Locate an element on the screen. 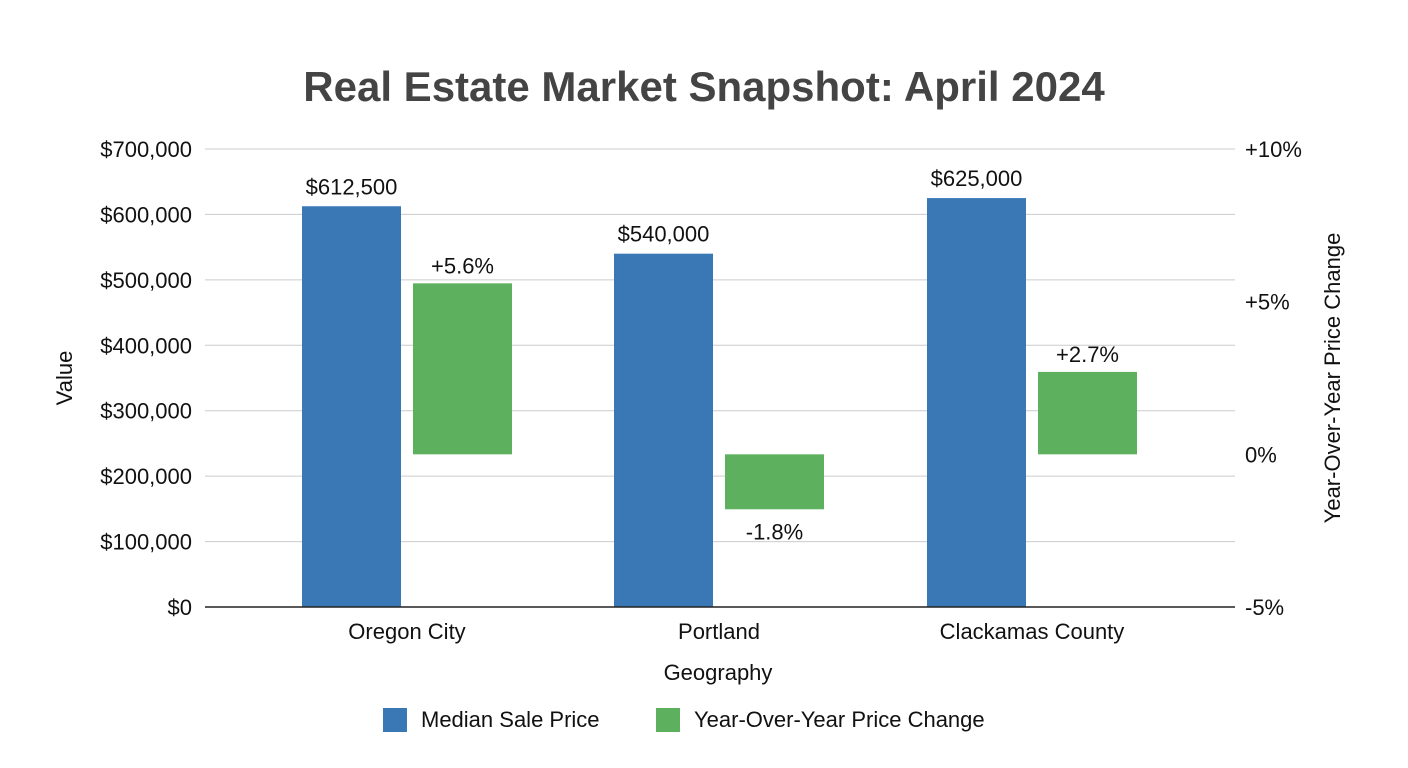 Image resolution: width=1408 pixels, height=768 pixels. x-tick-label: Clackamas County is located at coordinates (1032, 631).